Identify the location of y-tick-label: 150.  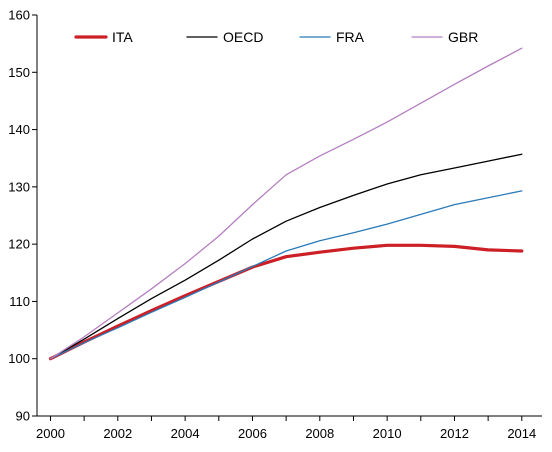
(19, 72).